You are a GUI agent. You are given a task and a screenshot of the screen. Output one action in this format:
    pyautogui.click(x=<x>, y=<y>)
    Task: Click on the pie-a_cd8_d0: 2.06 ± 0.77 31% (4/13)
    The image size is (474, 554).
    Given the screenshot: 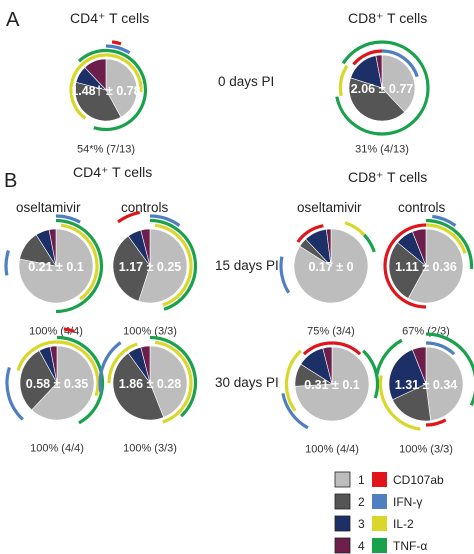 What is the action you would take?
    pyautogui.click(x=382, y=98)
    